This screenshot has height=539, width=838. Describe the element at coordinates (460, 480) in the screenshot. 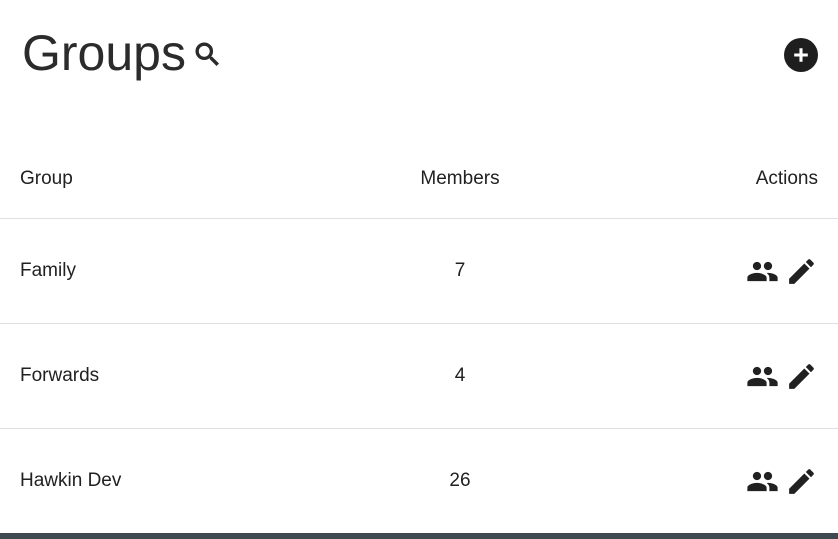

I see `members-count-cell: 26` at that location.